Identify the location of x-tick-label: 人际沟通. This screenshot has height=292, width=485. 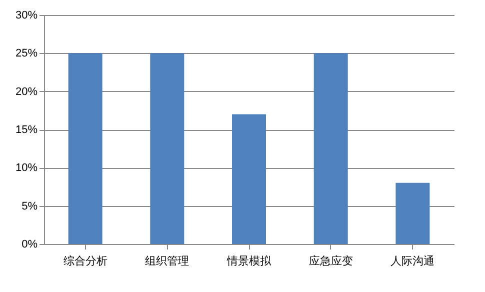
(412, 261).